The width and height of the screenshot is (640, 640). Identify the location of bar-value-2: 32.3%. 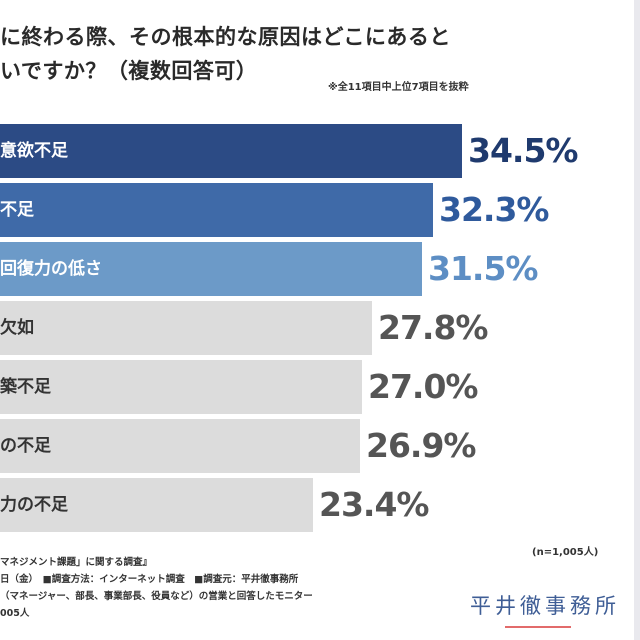
(494, 209).